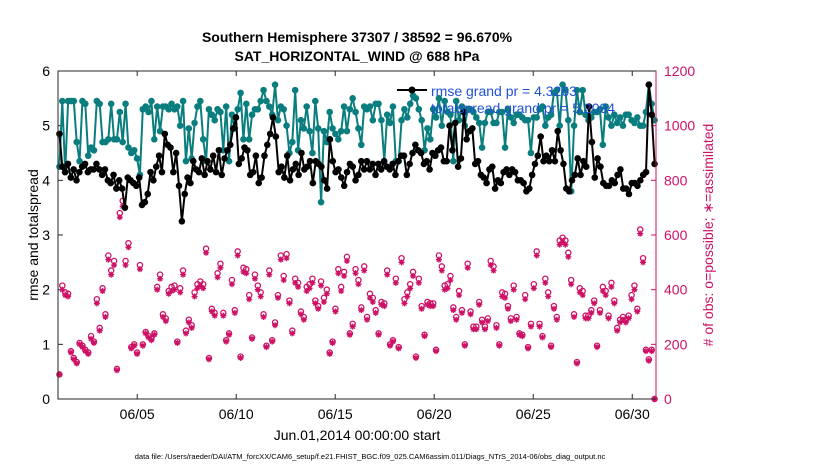 This screenshot has width=830, height=470. What do you see at coordinates (679, 71) in the screenshot?
I see `y-tick-label-right-6: 1200` at bounding box center [679, 71].